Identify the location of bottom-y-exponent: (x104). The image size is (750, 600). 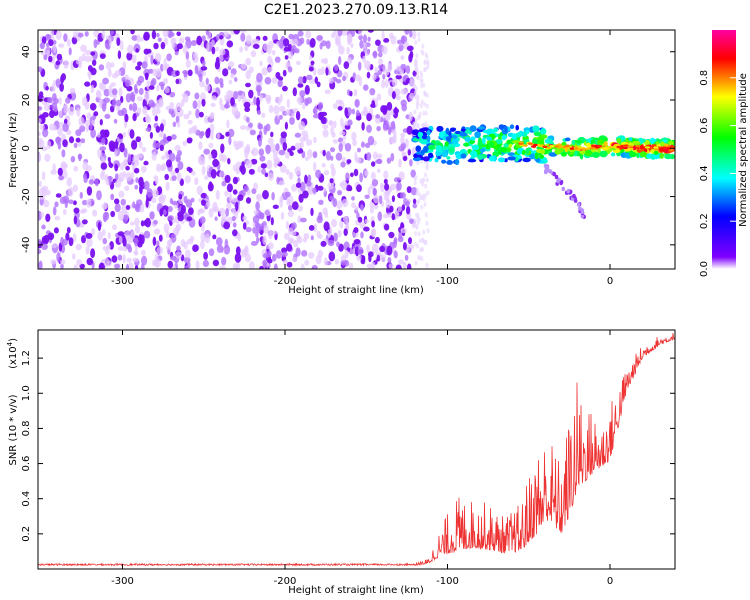
(12, 353).